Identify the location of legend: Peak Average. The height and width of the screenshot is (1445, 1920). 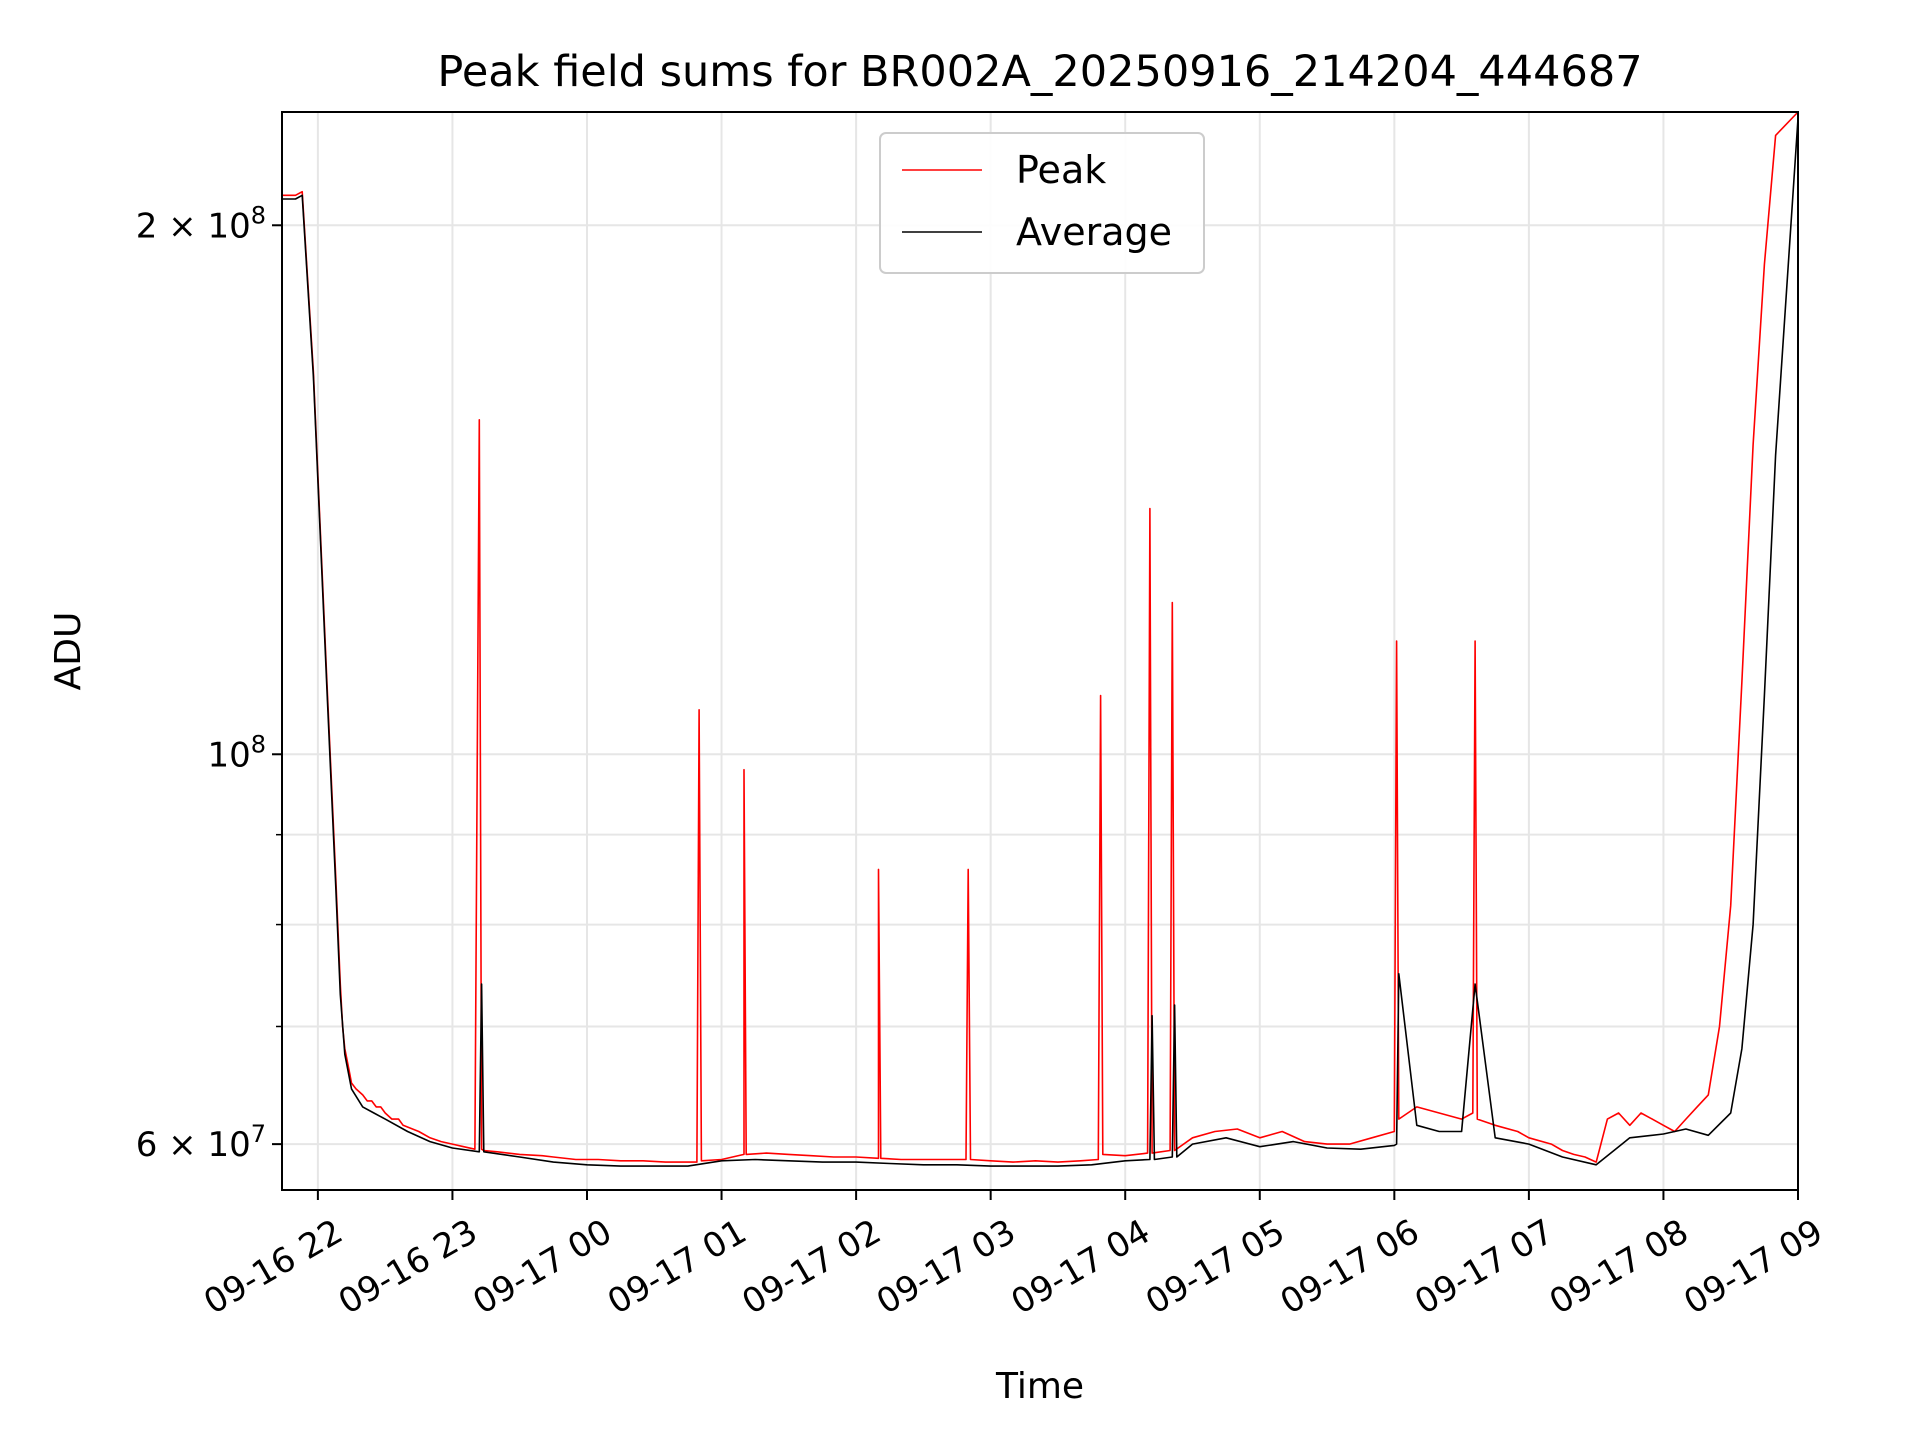
(1042, 203).